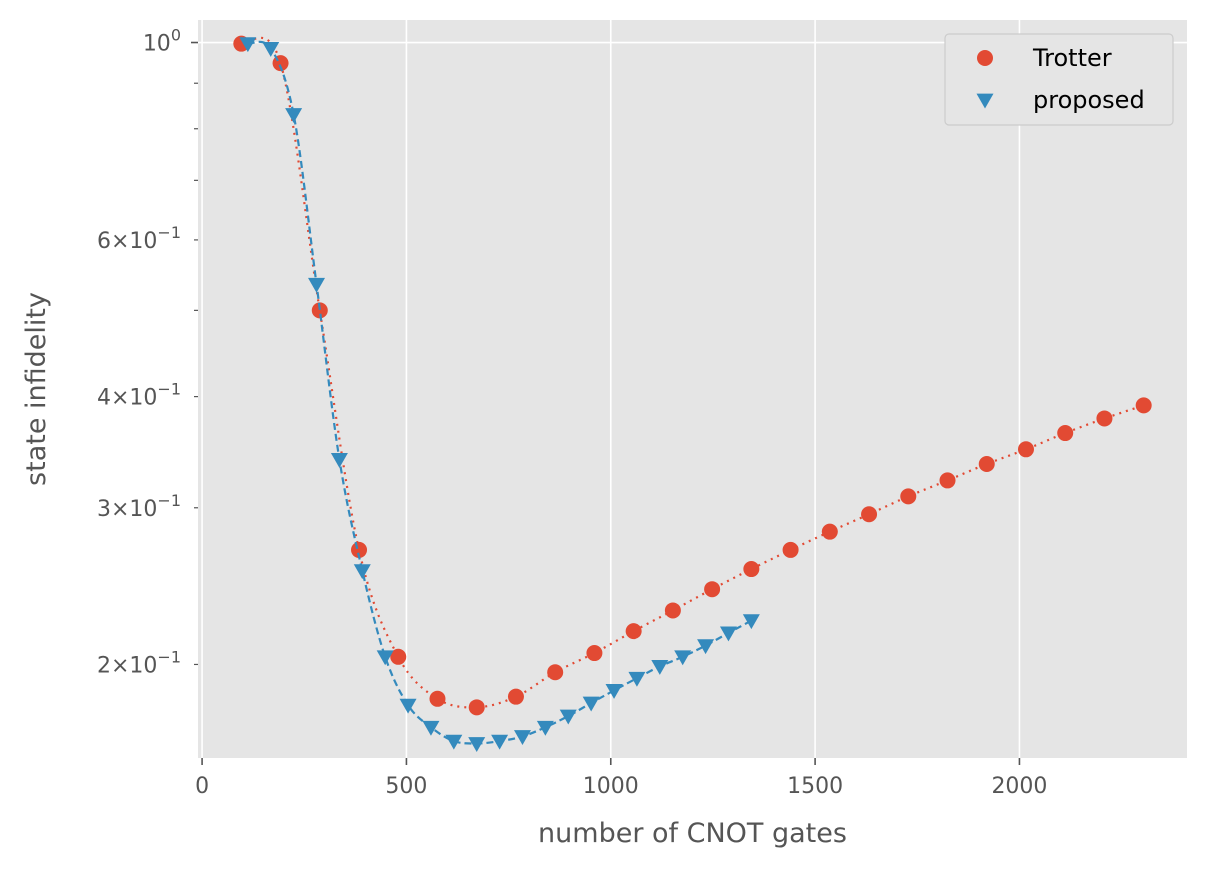 The image size is (1207, 870). Describe the element at coordinates (36, 389) in the screenshot. I see `y-axis-label: state infidelity` at that location.